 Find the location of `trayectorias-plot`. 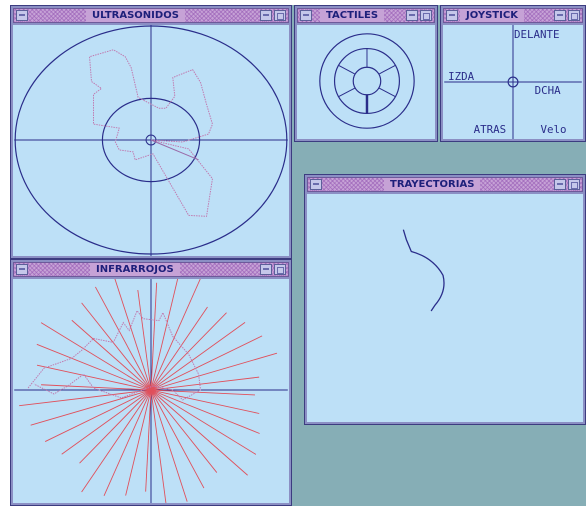

trayectorias-plot is located at coordinates (423, 270).